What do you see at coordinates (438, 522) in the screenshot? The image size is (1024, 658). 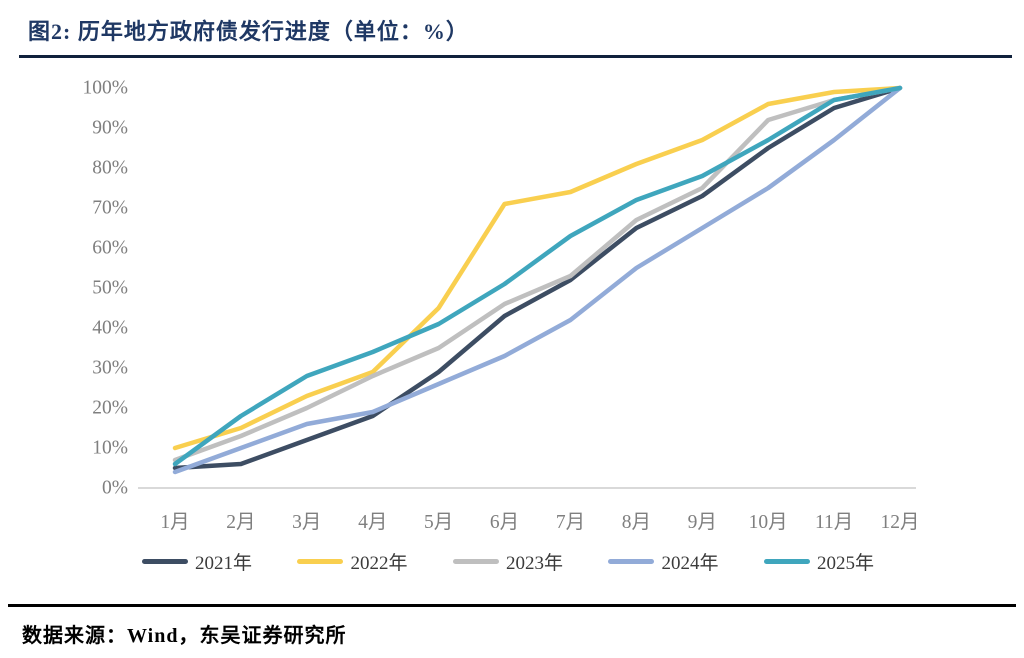 I see `x-axis-label: 5月` at bounding box center [438, 522].